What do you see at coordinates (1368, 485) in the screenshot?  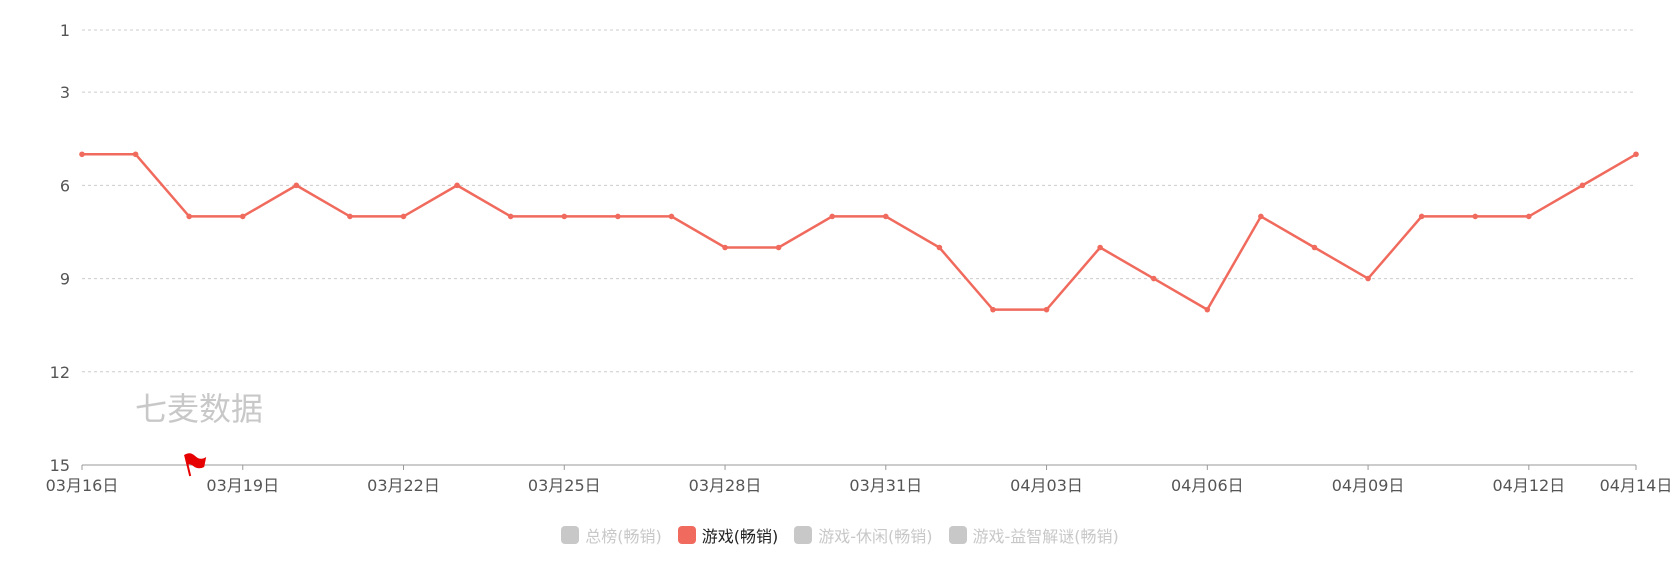 I see `x-tick-label: 04月09日` at bounding box center [1368, 485].